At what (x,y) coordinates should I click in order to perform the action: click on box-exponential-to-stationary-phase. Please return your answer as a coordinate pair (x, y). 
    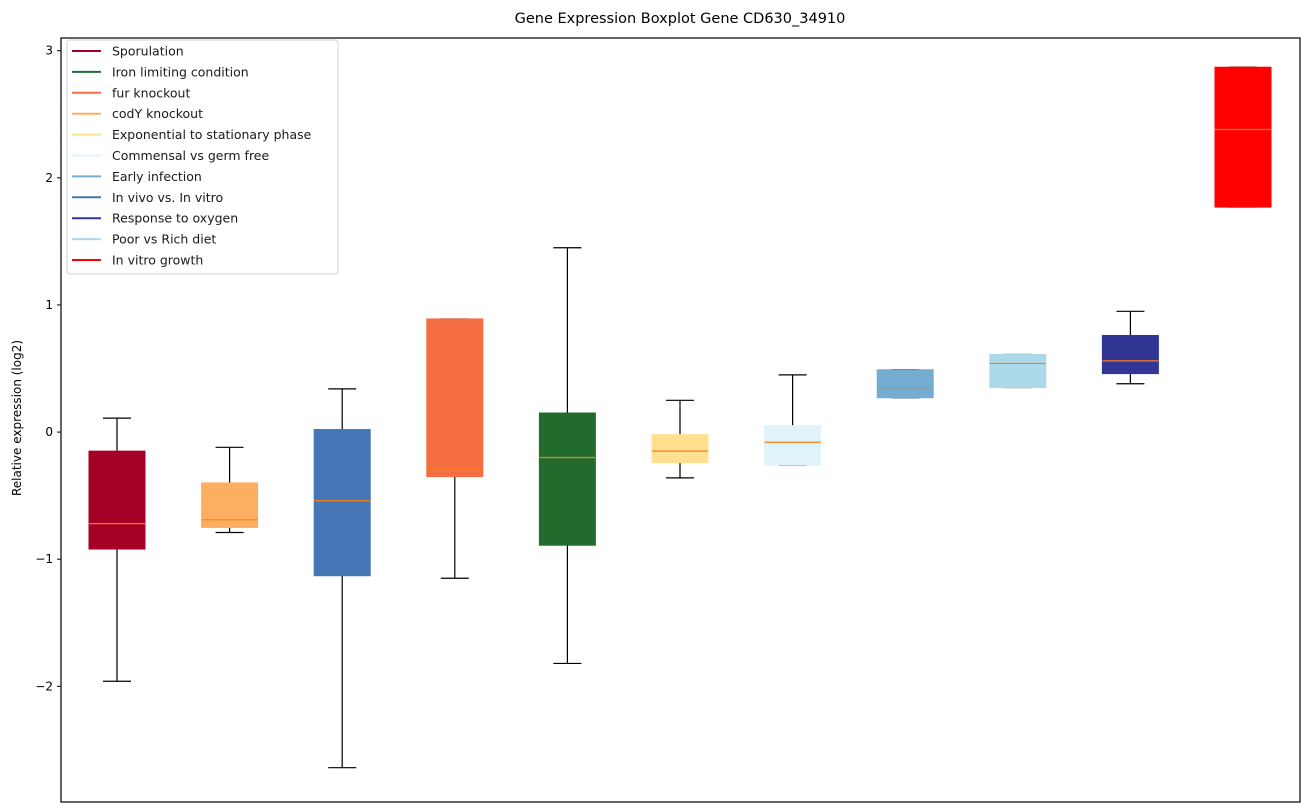
    Looking at the image, I should click on (680, 439).